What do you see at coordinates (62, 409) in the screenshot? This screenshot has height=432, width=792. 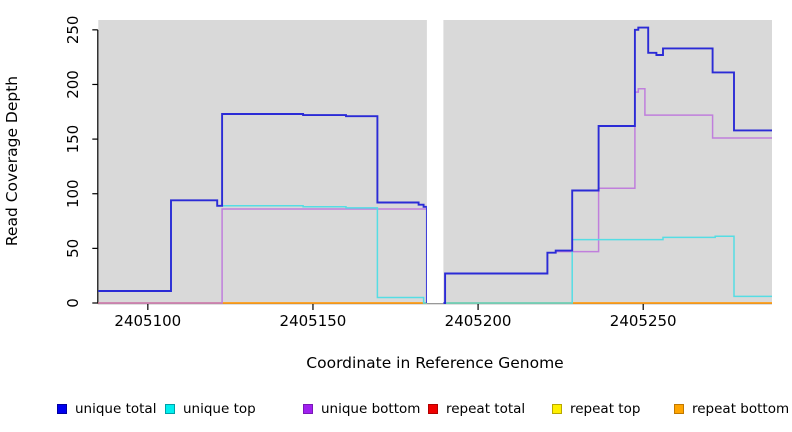 I see `unique-total-swatch-icon` at bounding box center [62, 409].